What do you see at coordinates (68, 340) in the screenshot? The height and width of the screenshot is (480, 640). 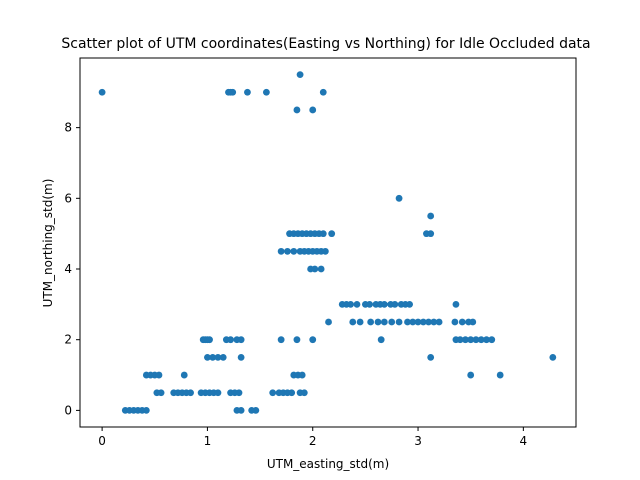 I see `y-tick-label-1: 2` at bounding box center [68, 340].